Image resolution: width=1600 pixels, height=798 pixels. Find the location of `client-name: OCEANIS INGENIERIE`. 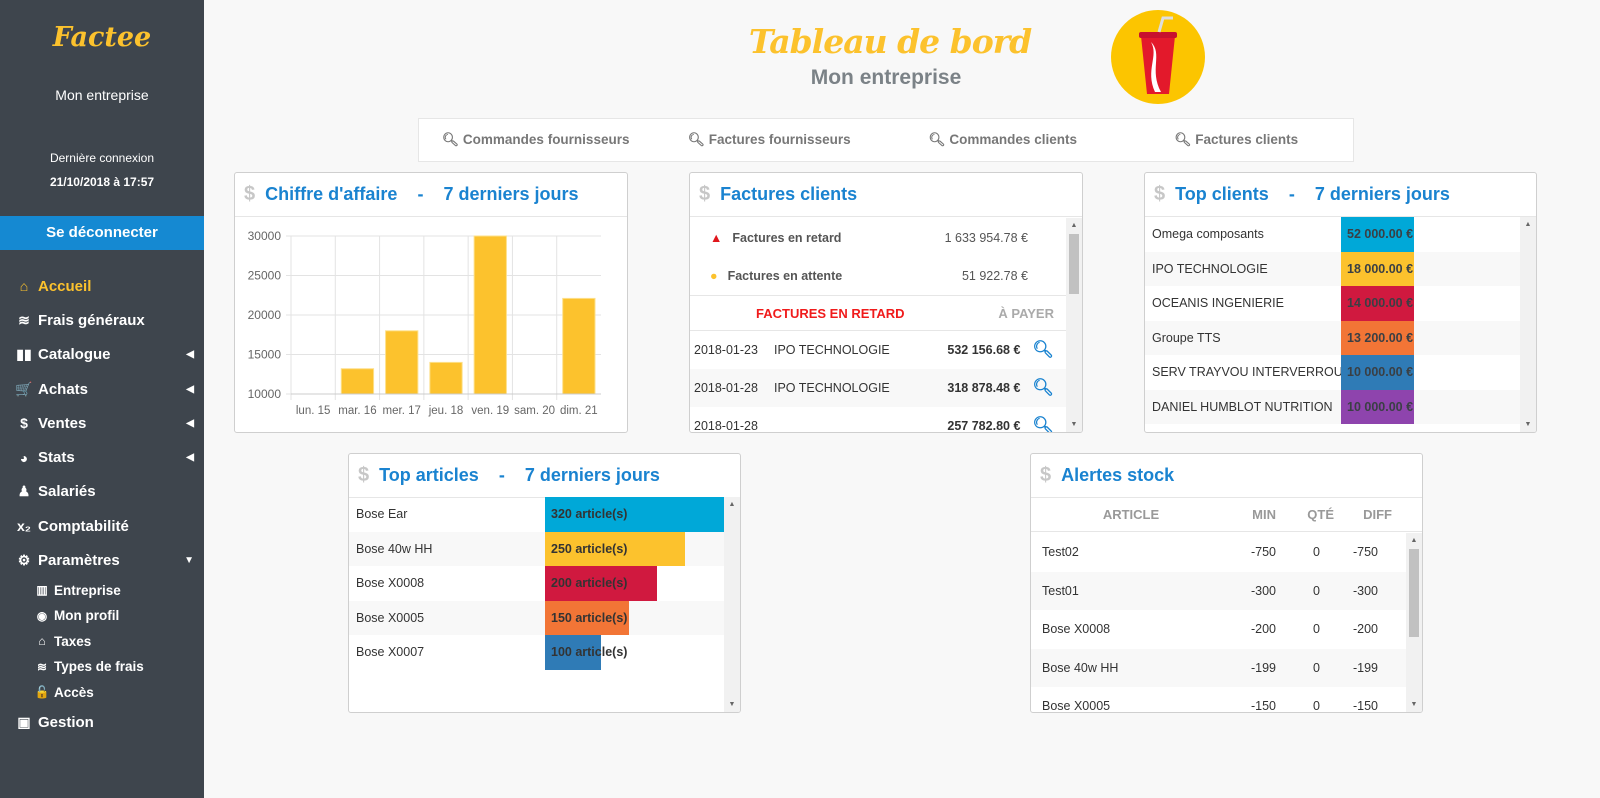

client-name: OCEANIS INGENIERIE is located at coordinates (1218, 303).